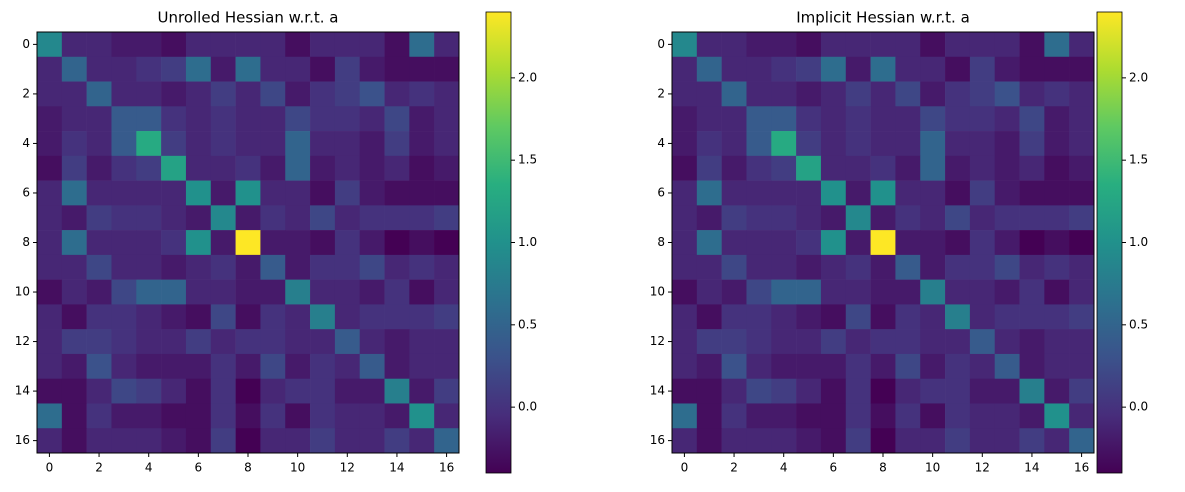 This screenshot has height=492, width=1185. I want to click on y-tick-label: 12, so click(657, 341).